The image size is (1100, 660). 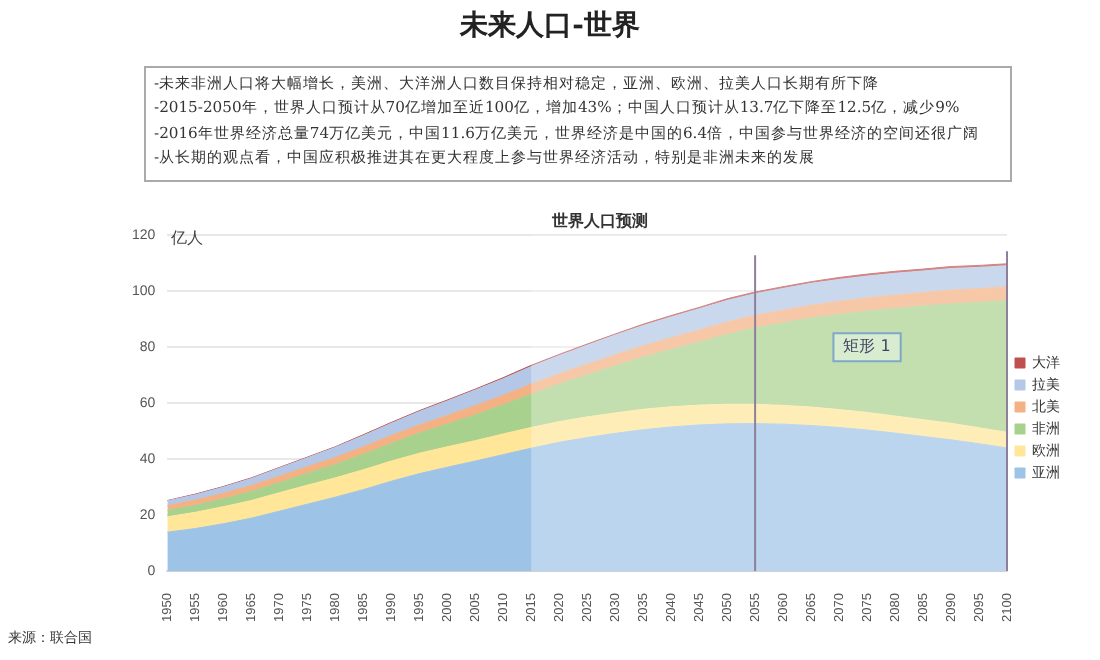 I want to click on y-axis-title: 亿人, so click(x=186, y=238).